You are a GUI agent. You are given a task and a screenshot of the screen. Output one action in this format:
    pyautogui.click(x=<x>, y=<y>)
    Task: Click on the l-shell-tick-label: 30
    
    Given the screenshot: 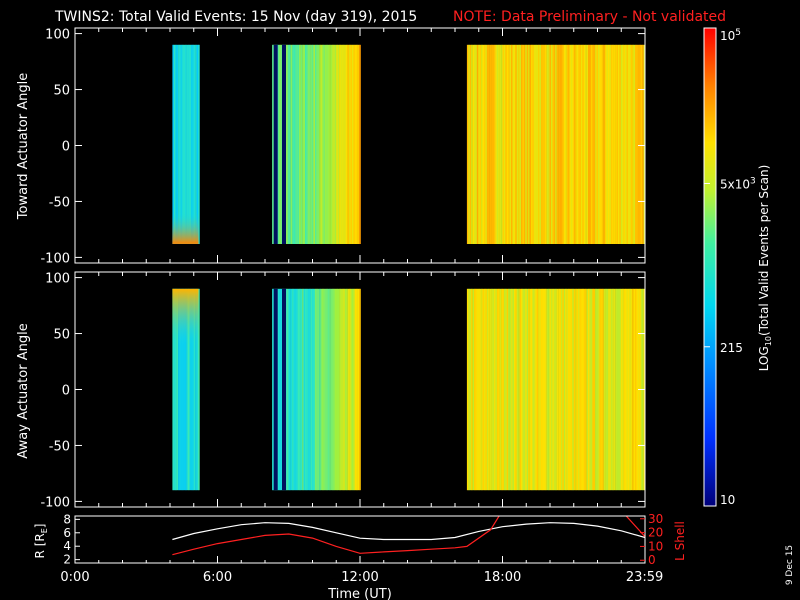 What is the action you would take?
    pyautogui.click(x=655, y=519)
    